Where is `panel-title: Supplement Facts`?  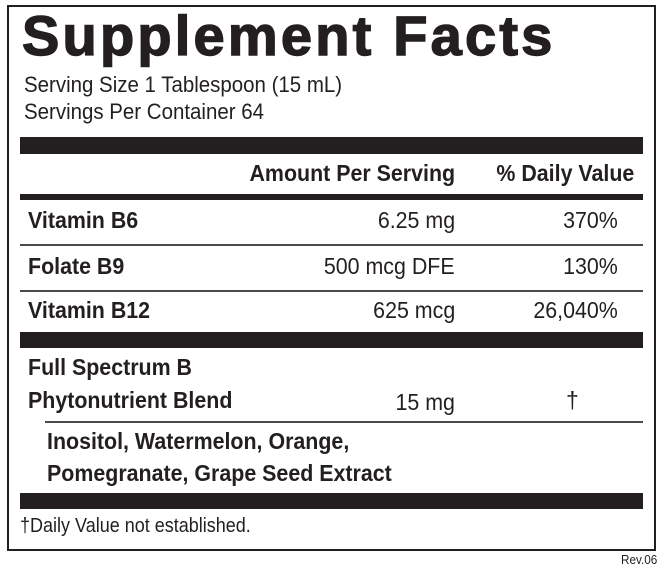 panel-title: Supplement Facts is located at coordinates (288, 35).